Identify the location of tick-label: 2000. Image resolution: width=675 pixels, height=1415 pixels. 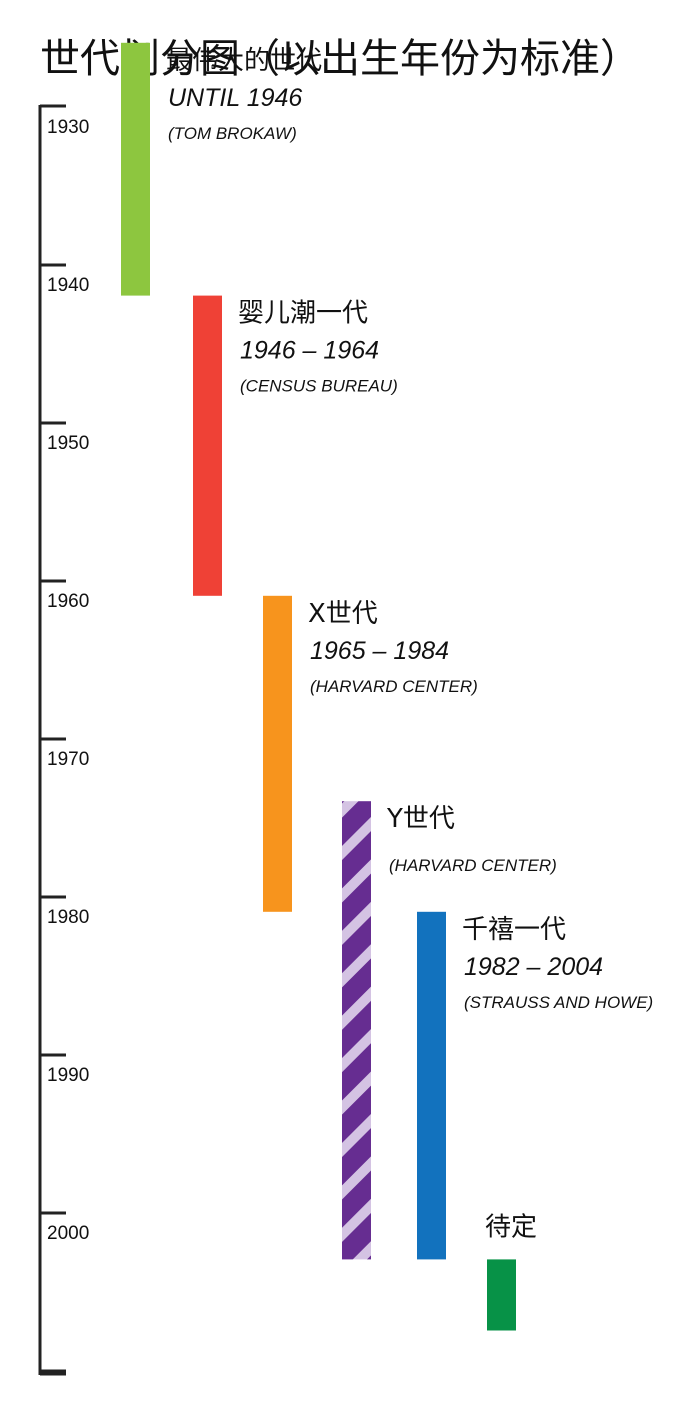
(68, 1233).